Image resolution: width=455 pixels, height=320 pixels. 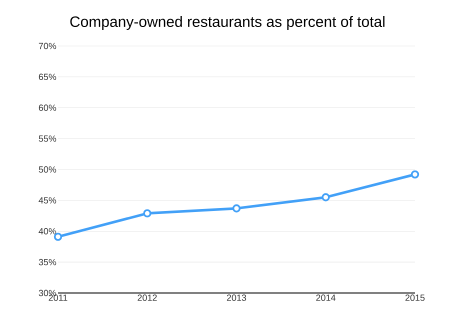 What do you see at coordinates (47, 107) in the screenshot?
I see `y-tick-label: 60%` at bounding box center [47, 107].